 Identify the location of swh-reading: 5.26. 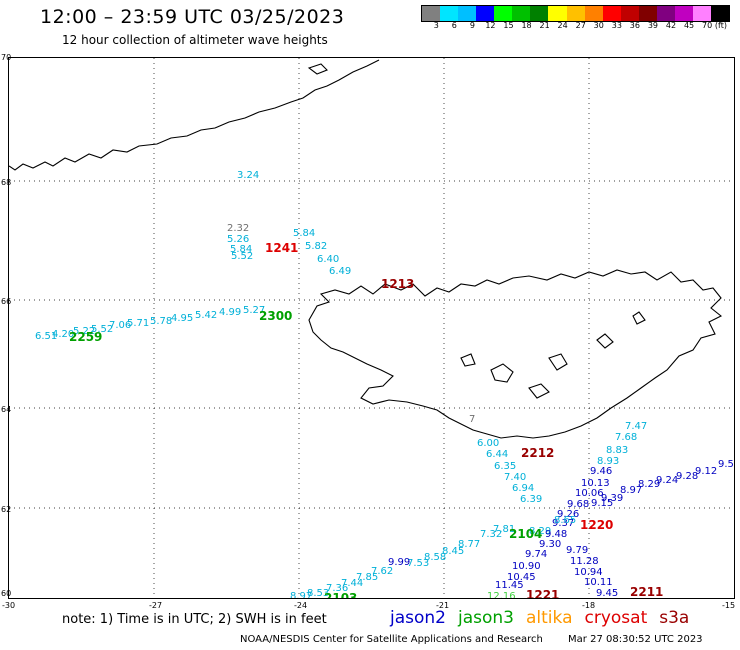
(238, 239).